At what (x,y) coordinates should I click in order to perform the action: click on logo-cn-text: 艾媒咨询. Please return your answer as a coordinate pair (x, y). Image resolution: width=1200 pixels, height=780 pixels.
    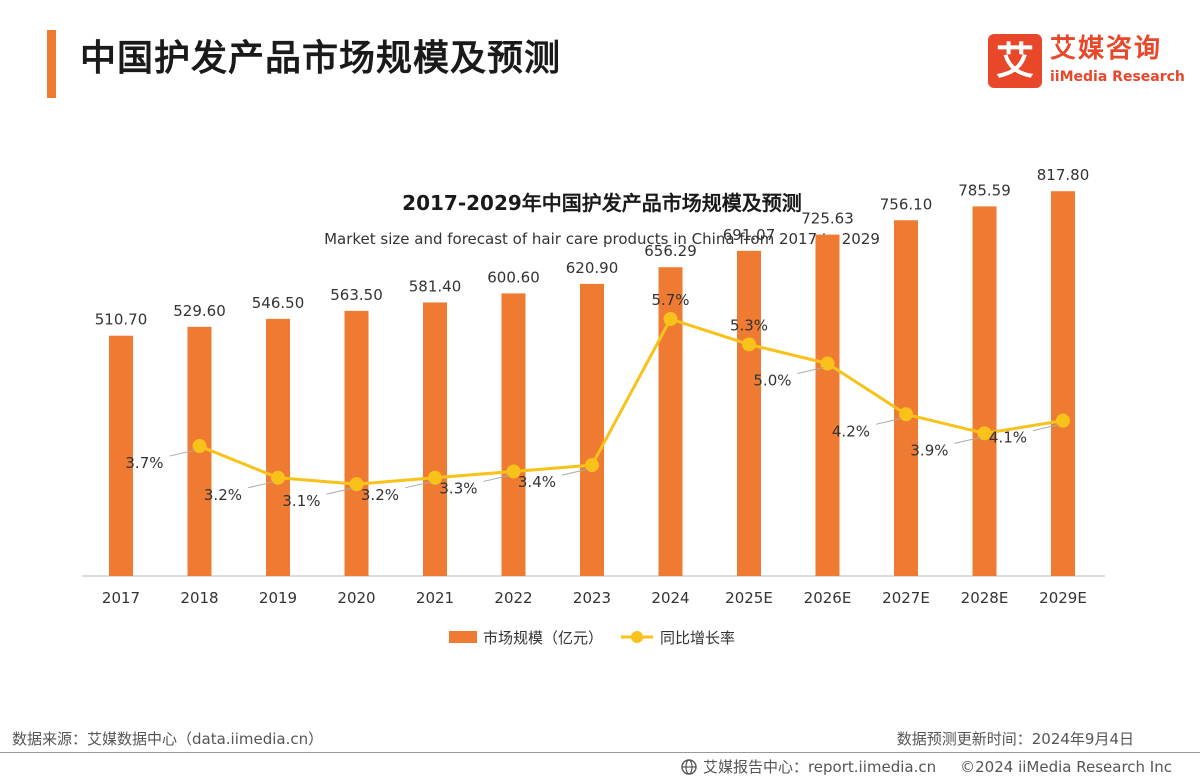
    Looking at the image, I should click on (1106, 49).